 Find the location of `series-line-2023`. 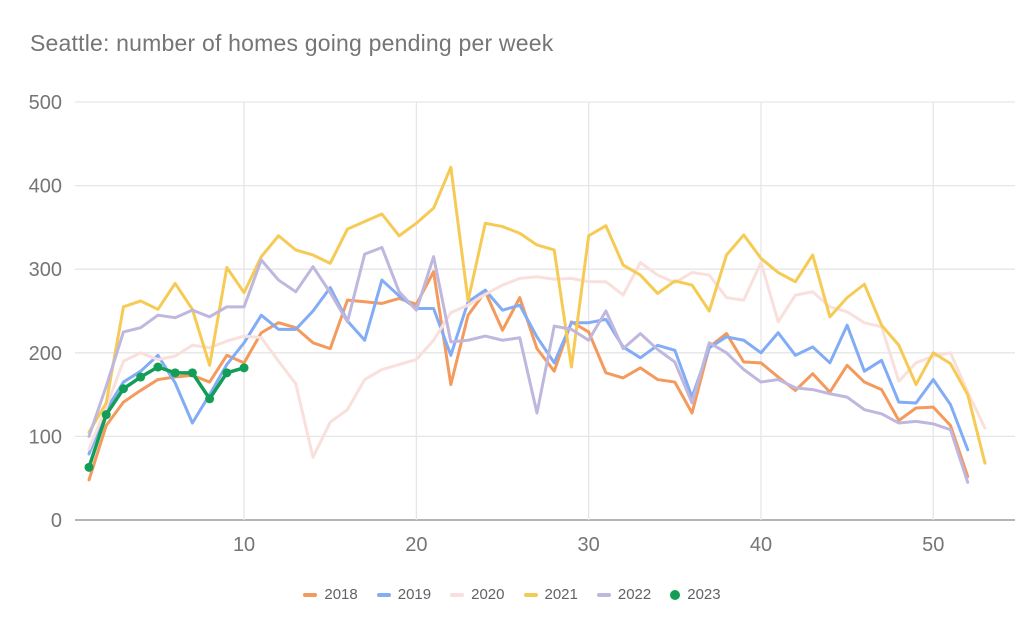

series-line-2023 is located at coordinates (166, 417).